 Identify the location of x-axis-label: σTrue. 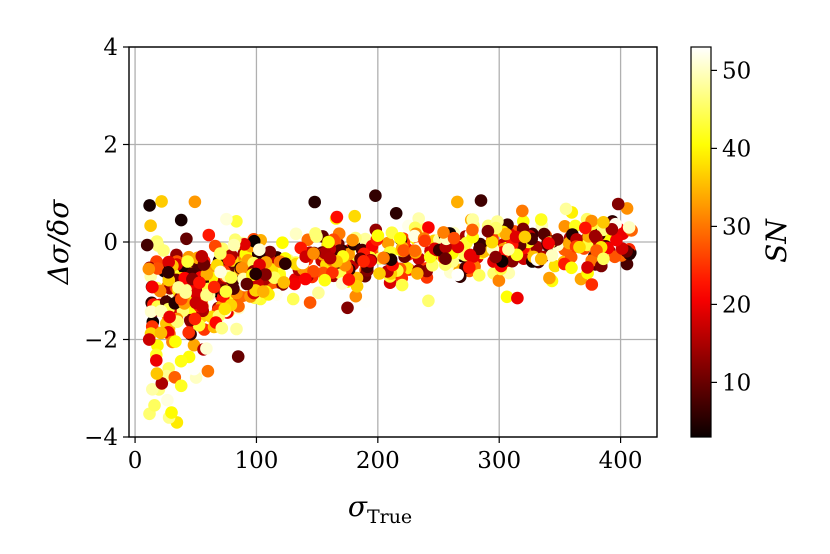
(380, 509).